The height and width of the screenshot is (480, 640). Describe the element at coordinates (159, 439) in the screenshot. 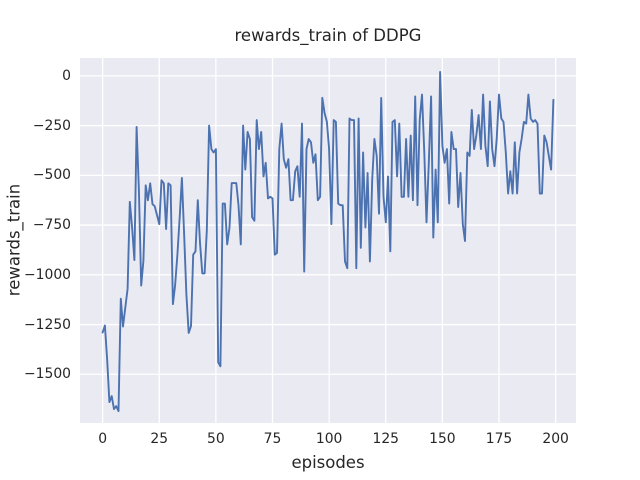

I see `x-tick-label: 25` at that location.